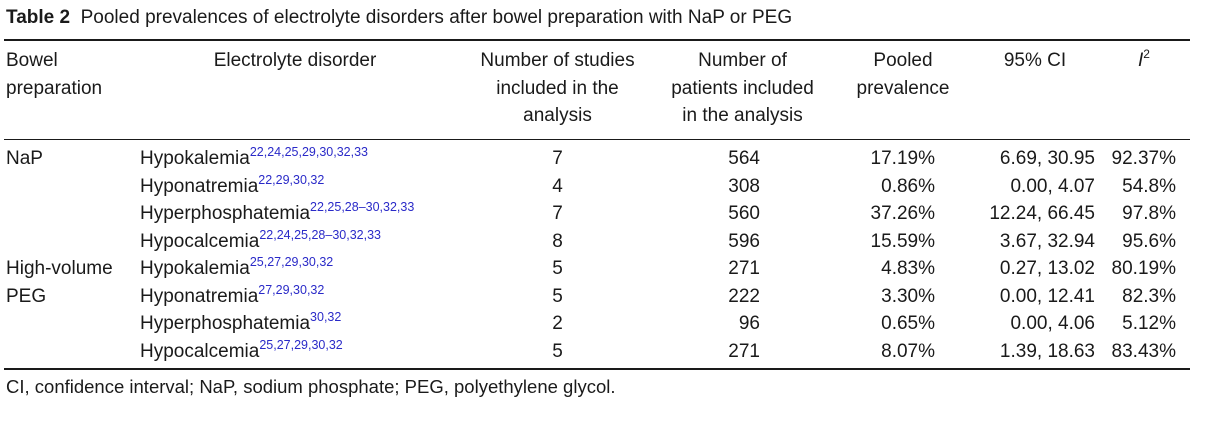  I want to click on header-line: patients included, so click(742, 88).